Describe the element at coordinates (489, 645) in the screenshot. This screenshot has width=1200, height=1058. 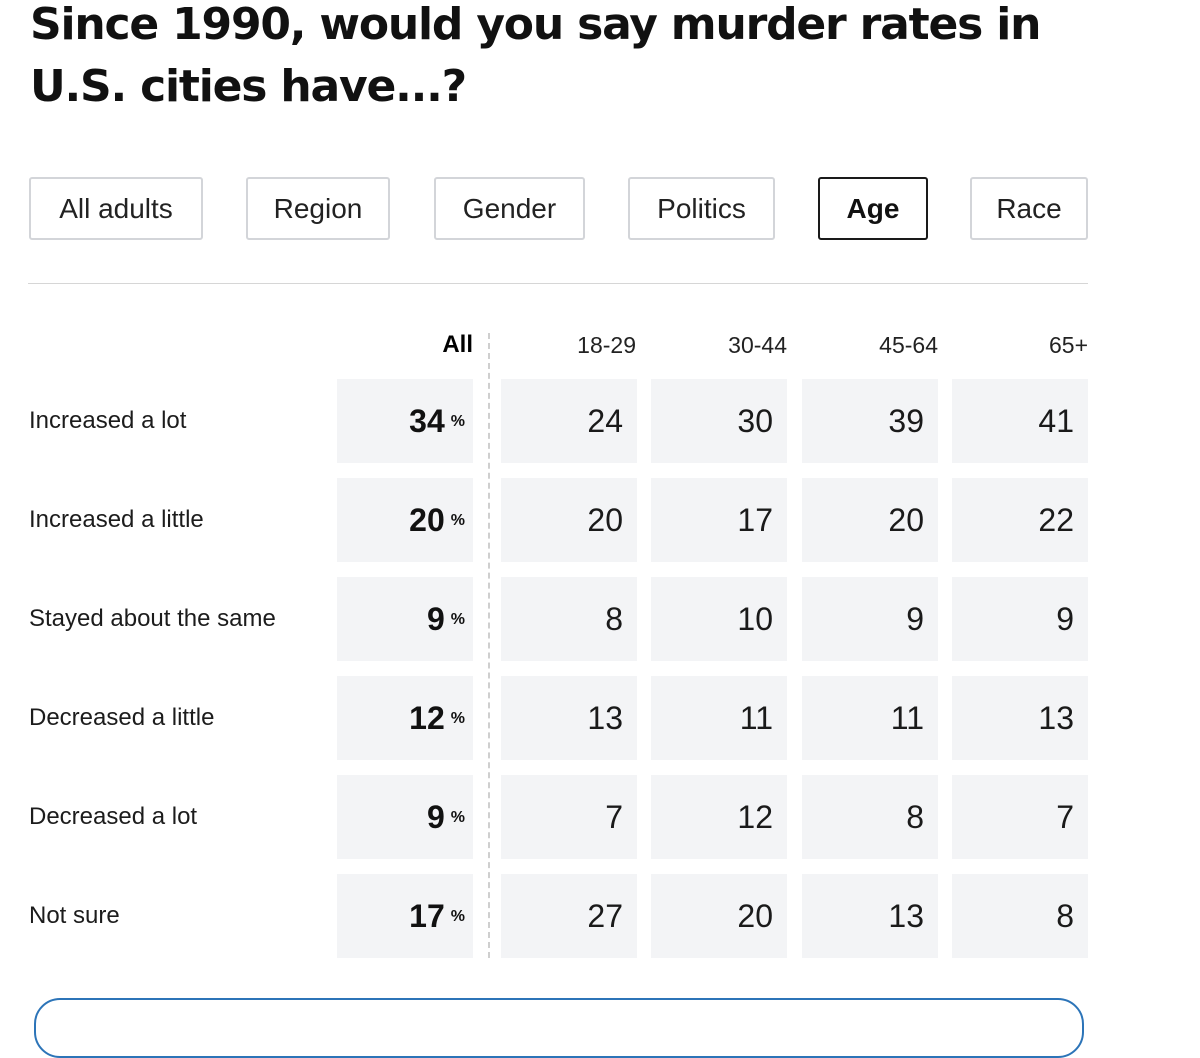
I see `all-column-separator` at that location.